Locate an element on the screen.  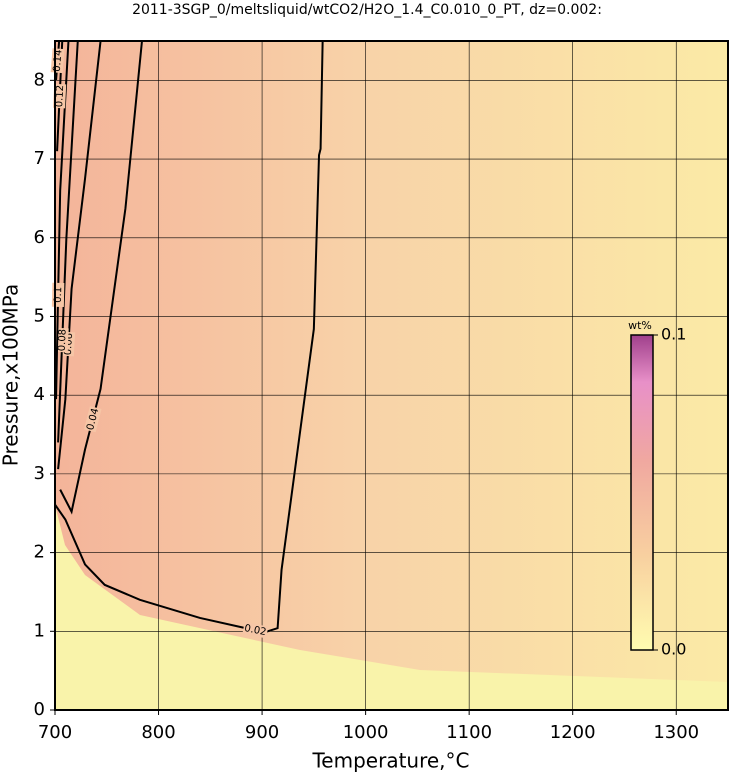
y-tick-label: 4 is located at coordinates (39, 394).